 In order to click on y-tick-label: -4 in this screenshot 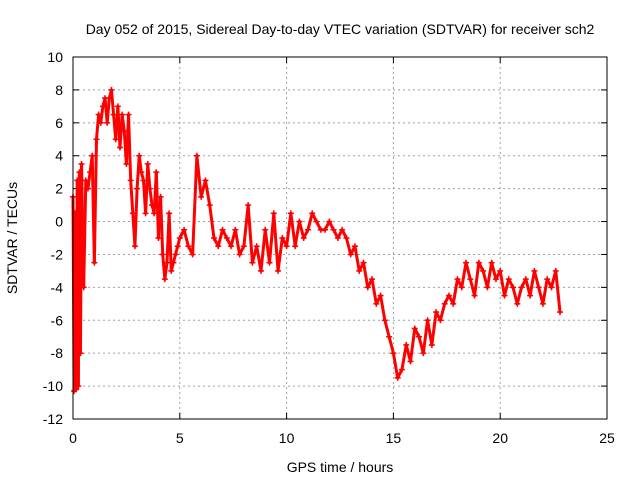, I will do `click(57, 287)`.